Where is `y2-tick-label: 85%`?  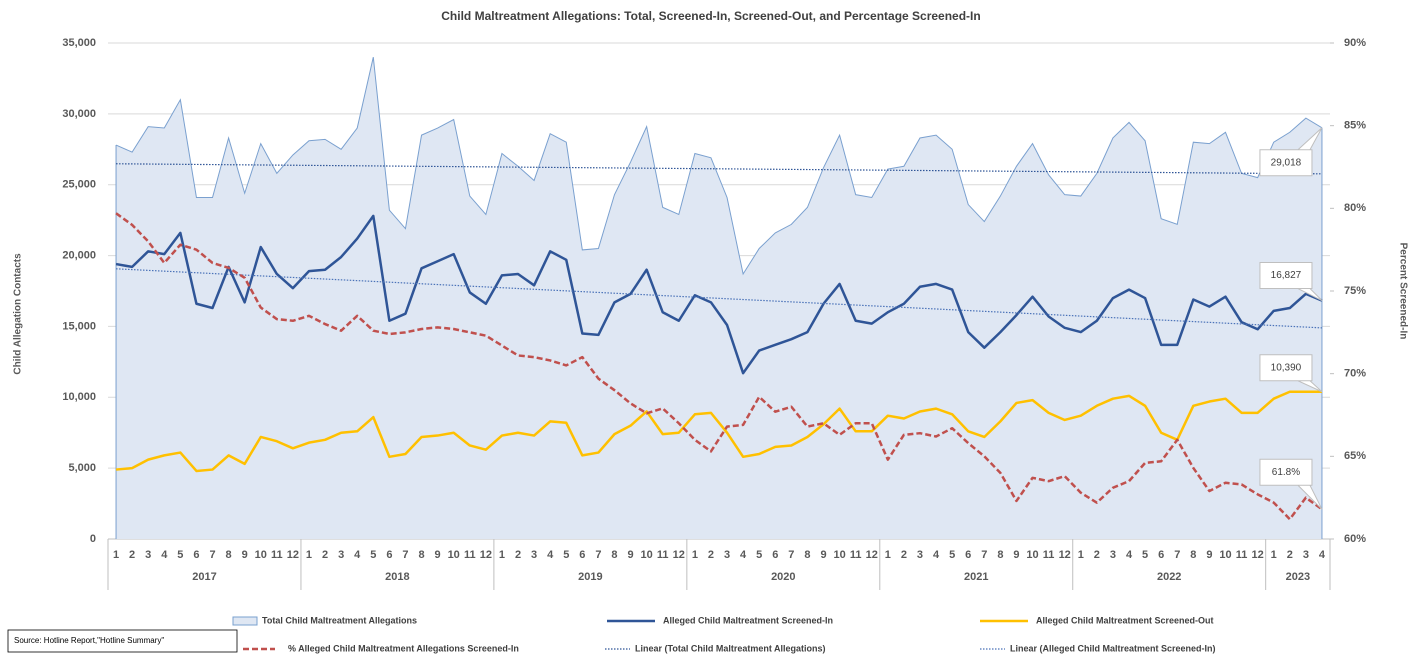 y2-tick-label: 85% is located at coordinates (1355, 126).